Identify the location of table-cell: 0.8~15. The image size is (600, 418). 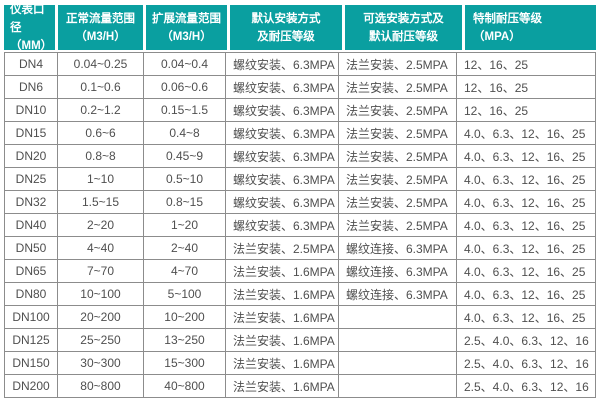
(184, 202).